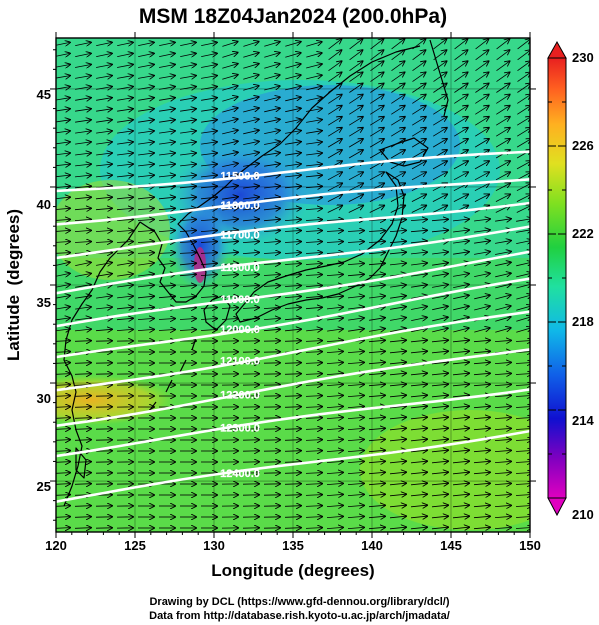 This screenshot has height=625, width=599. What do you see at coordinates (530, 545) in the screenshot?
I see `x-tick-label: 150` at bounding box center [530, 545].